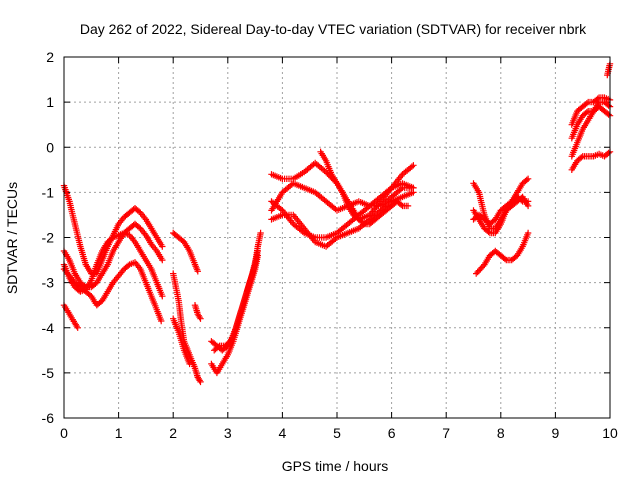  Describe the element at coordinates (50, 57) in the screenshot. I see `y-tick-label: 2` at that location.